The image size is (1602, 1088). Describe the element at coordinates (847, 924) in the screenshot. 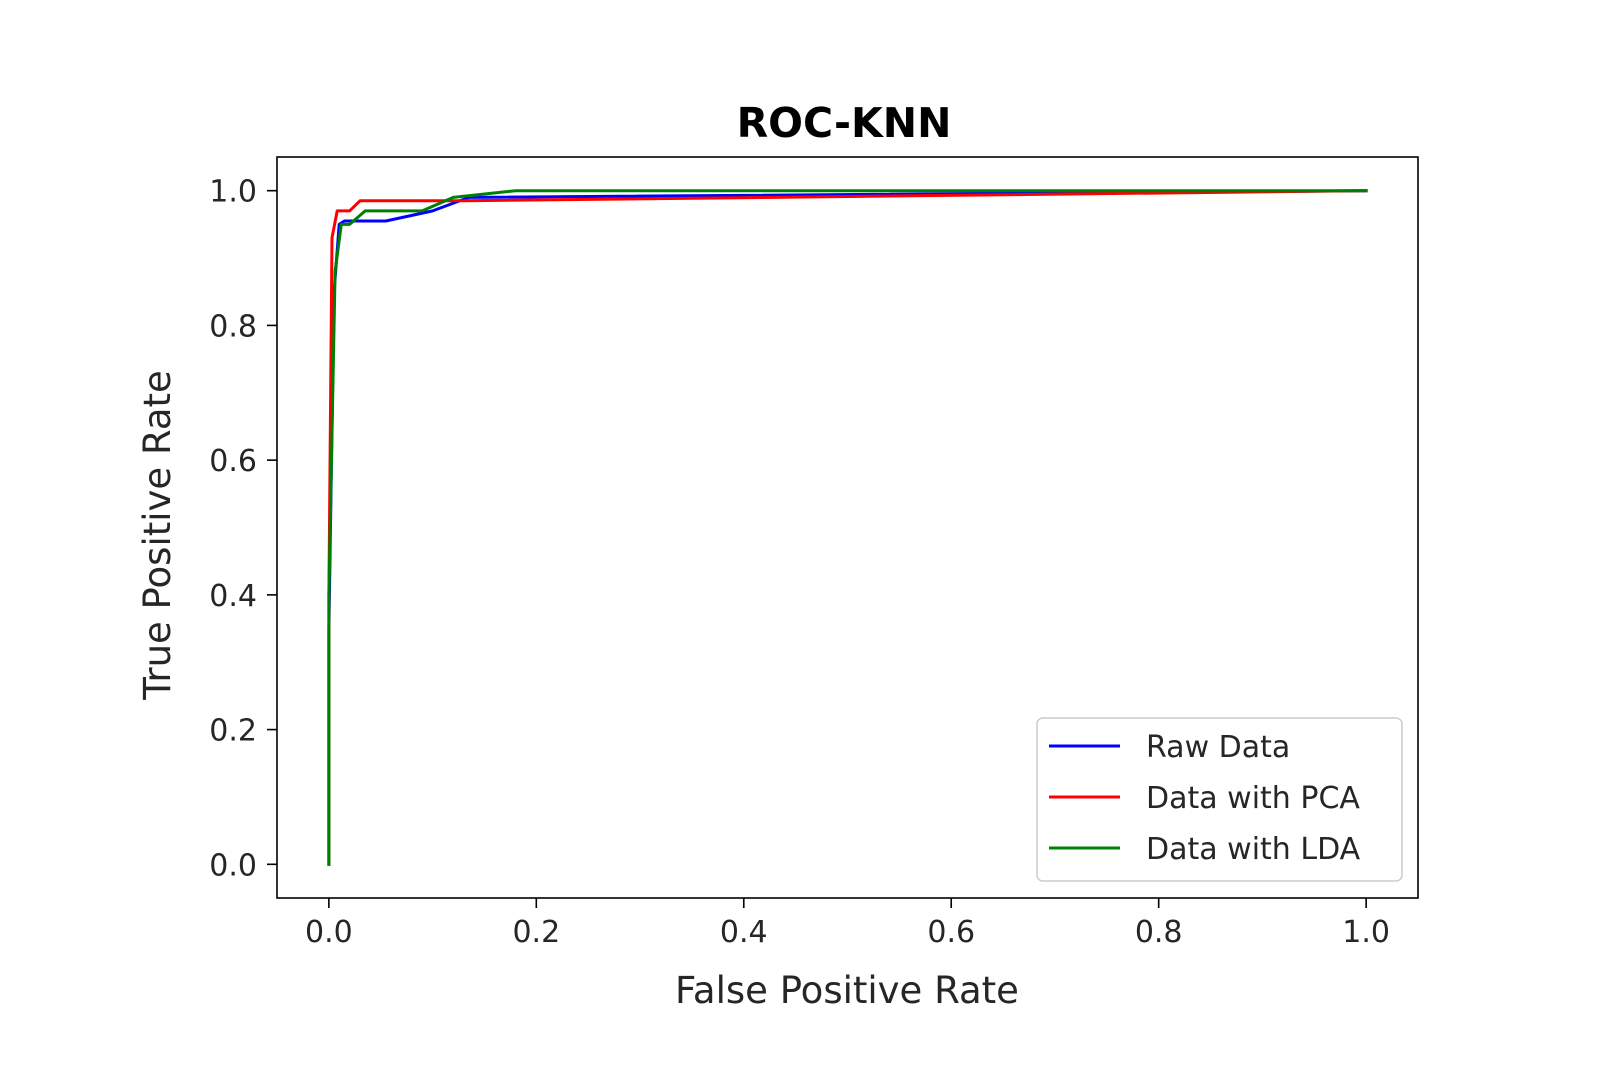

I see `x-axis-ticks: 0.0 0.2 0.4 0.6 0.8 1.0` at that location.